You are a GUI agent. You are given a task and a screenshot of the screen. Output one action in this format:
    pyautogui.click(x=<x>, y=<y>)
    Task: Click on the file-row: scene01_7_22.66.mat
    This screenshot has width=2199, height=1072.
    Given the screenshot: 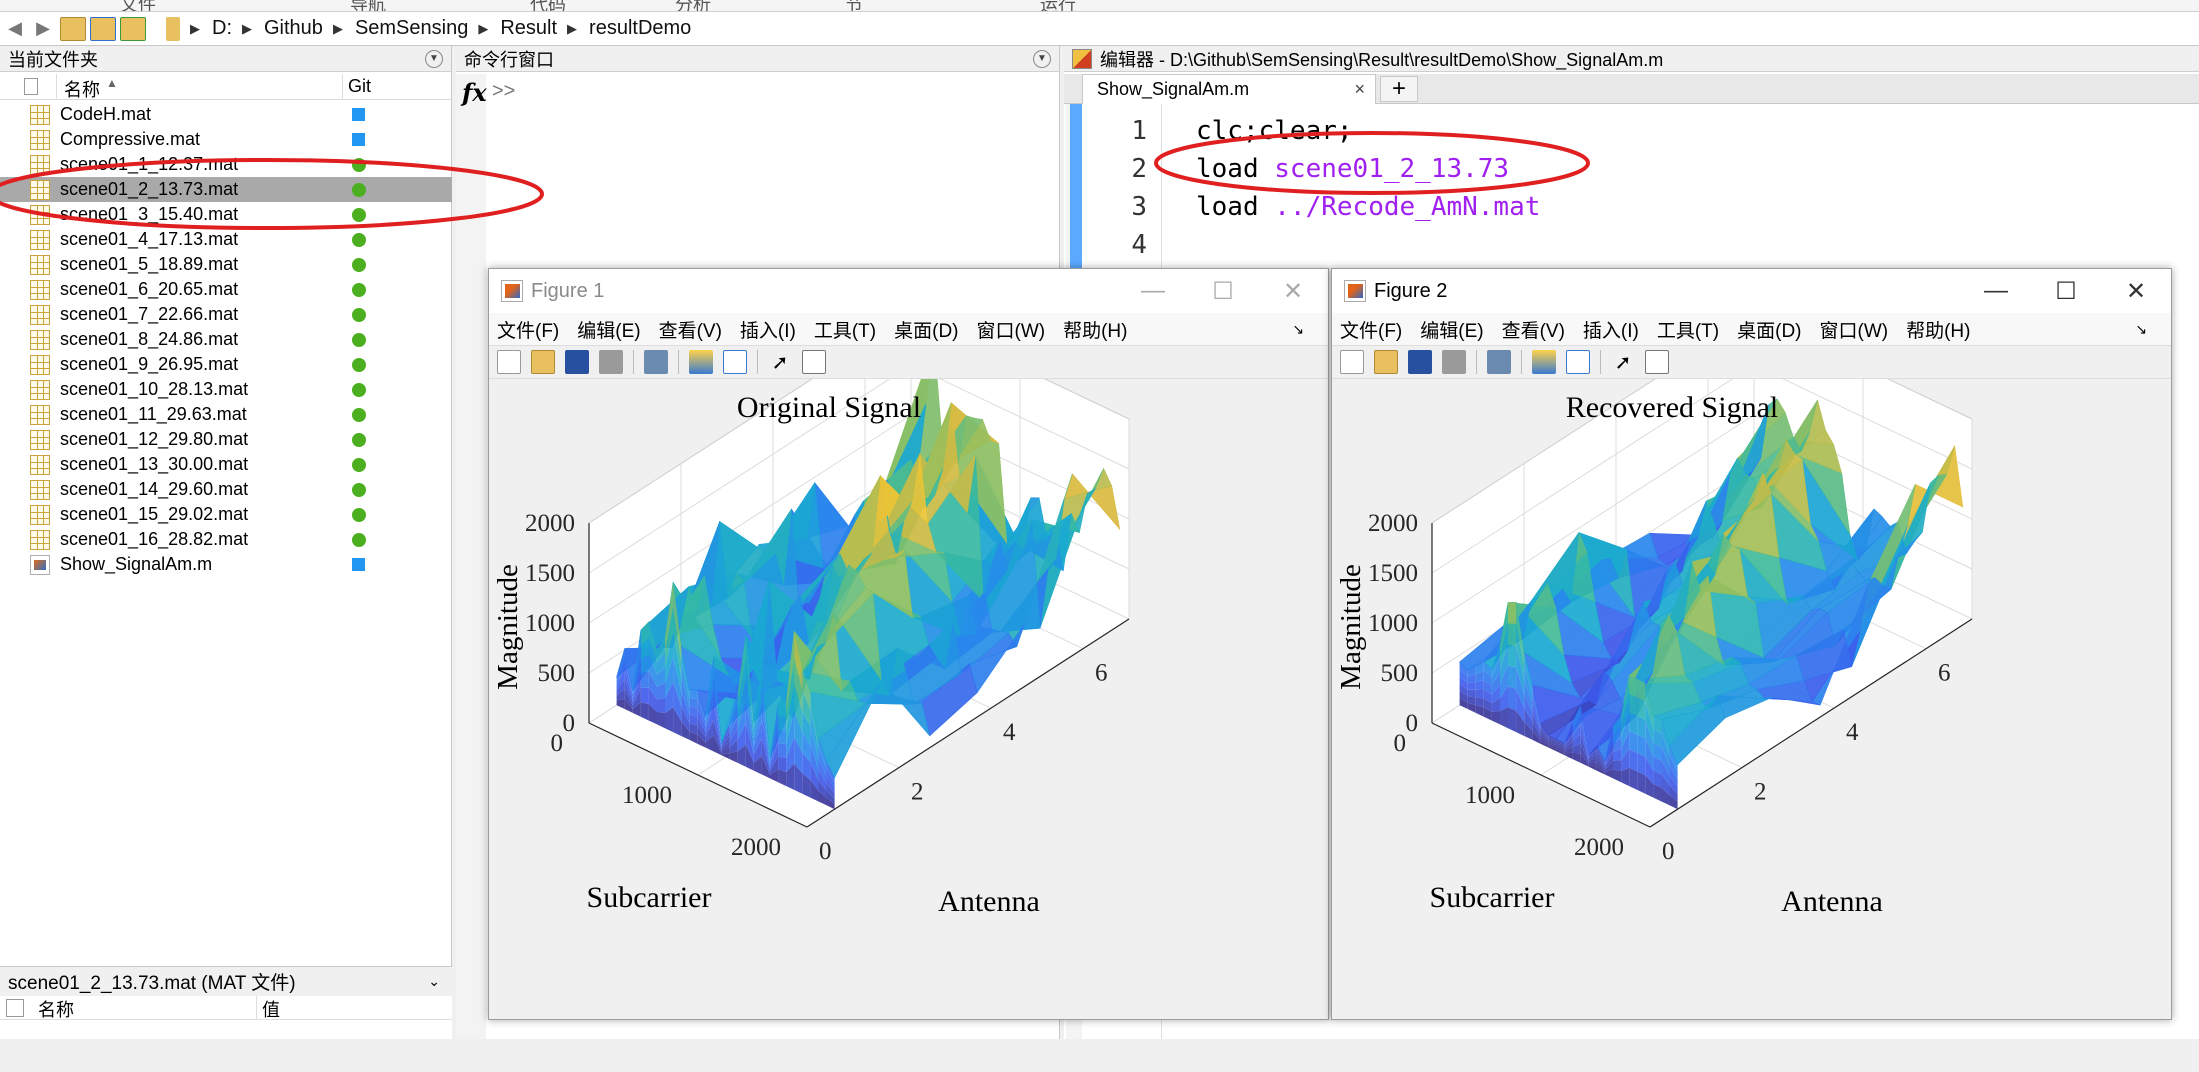 What is the action you would take?
    pyautogui.click(x=226, y=314)
    